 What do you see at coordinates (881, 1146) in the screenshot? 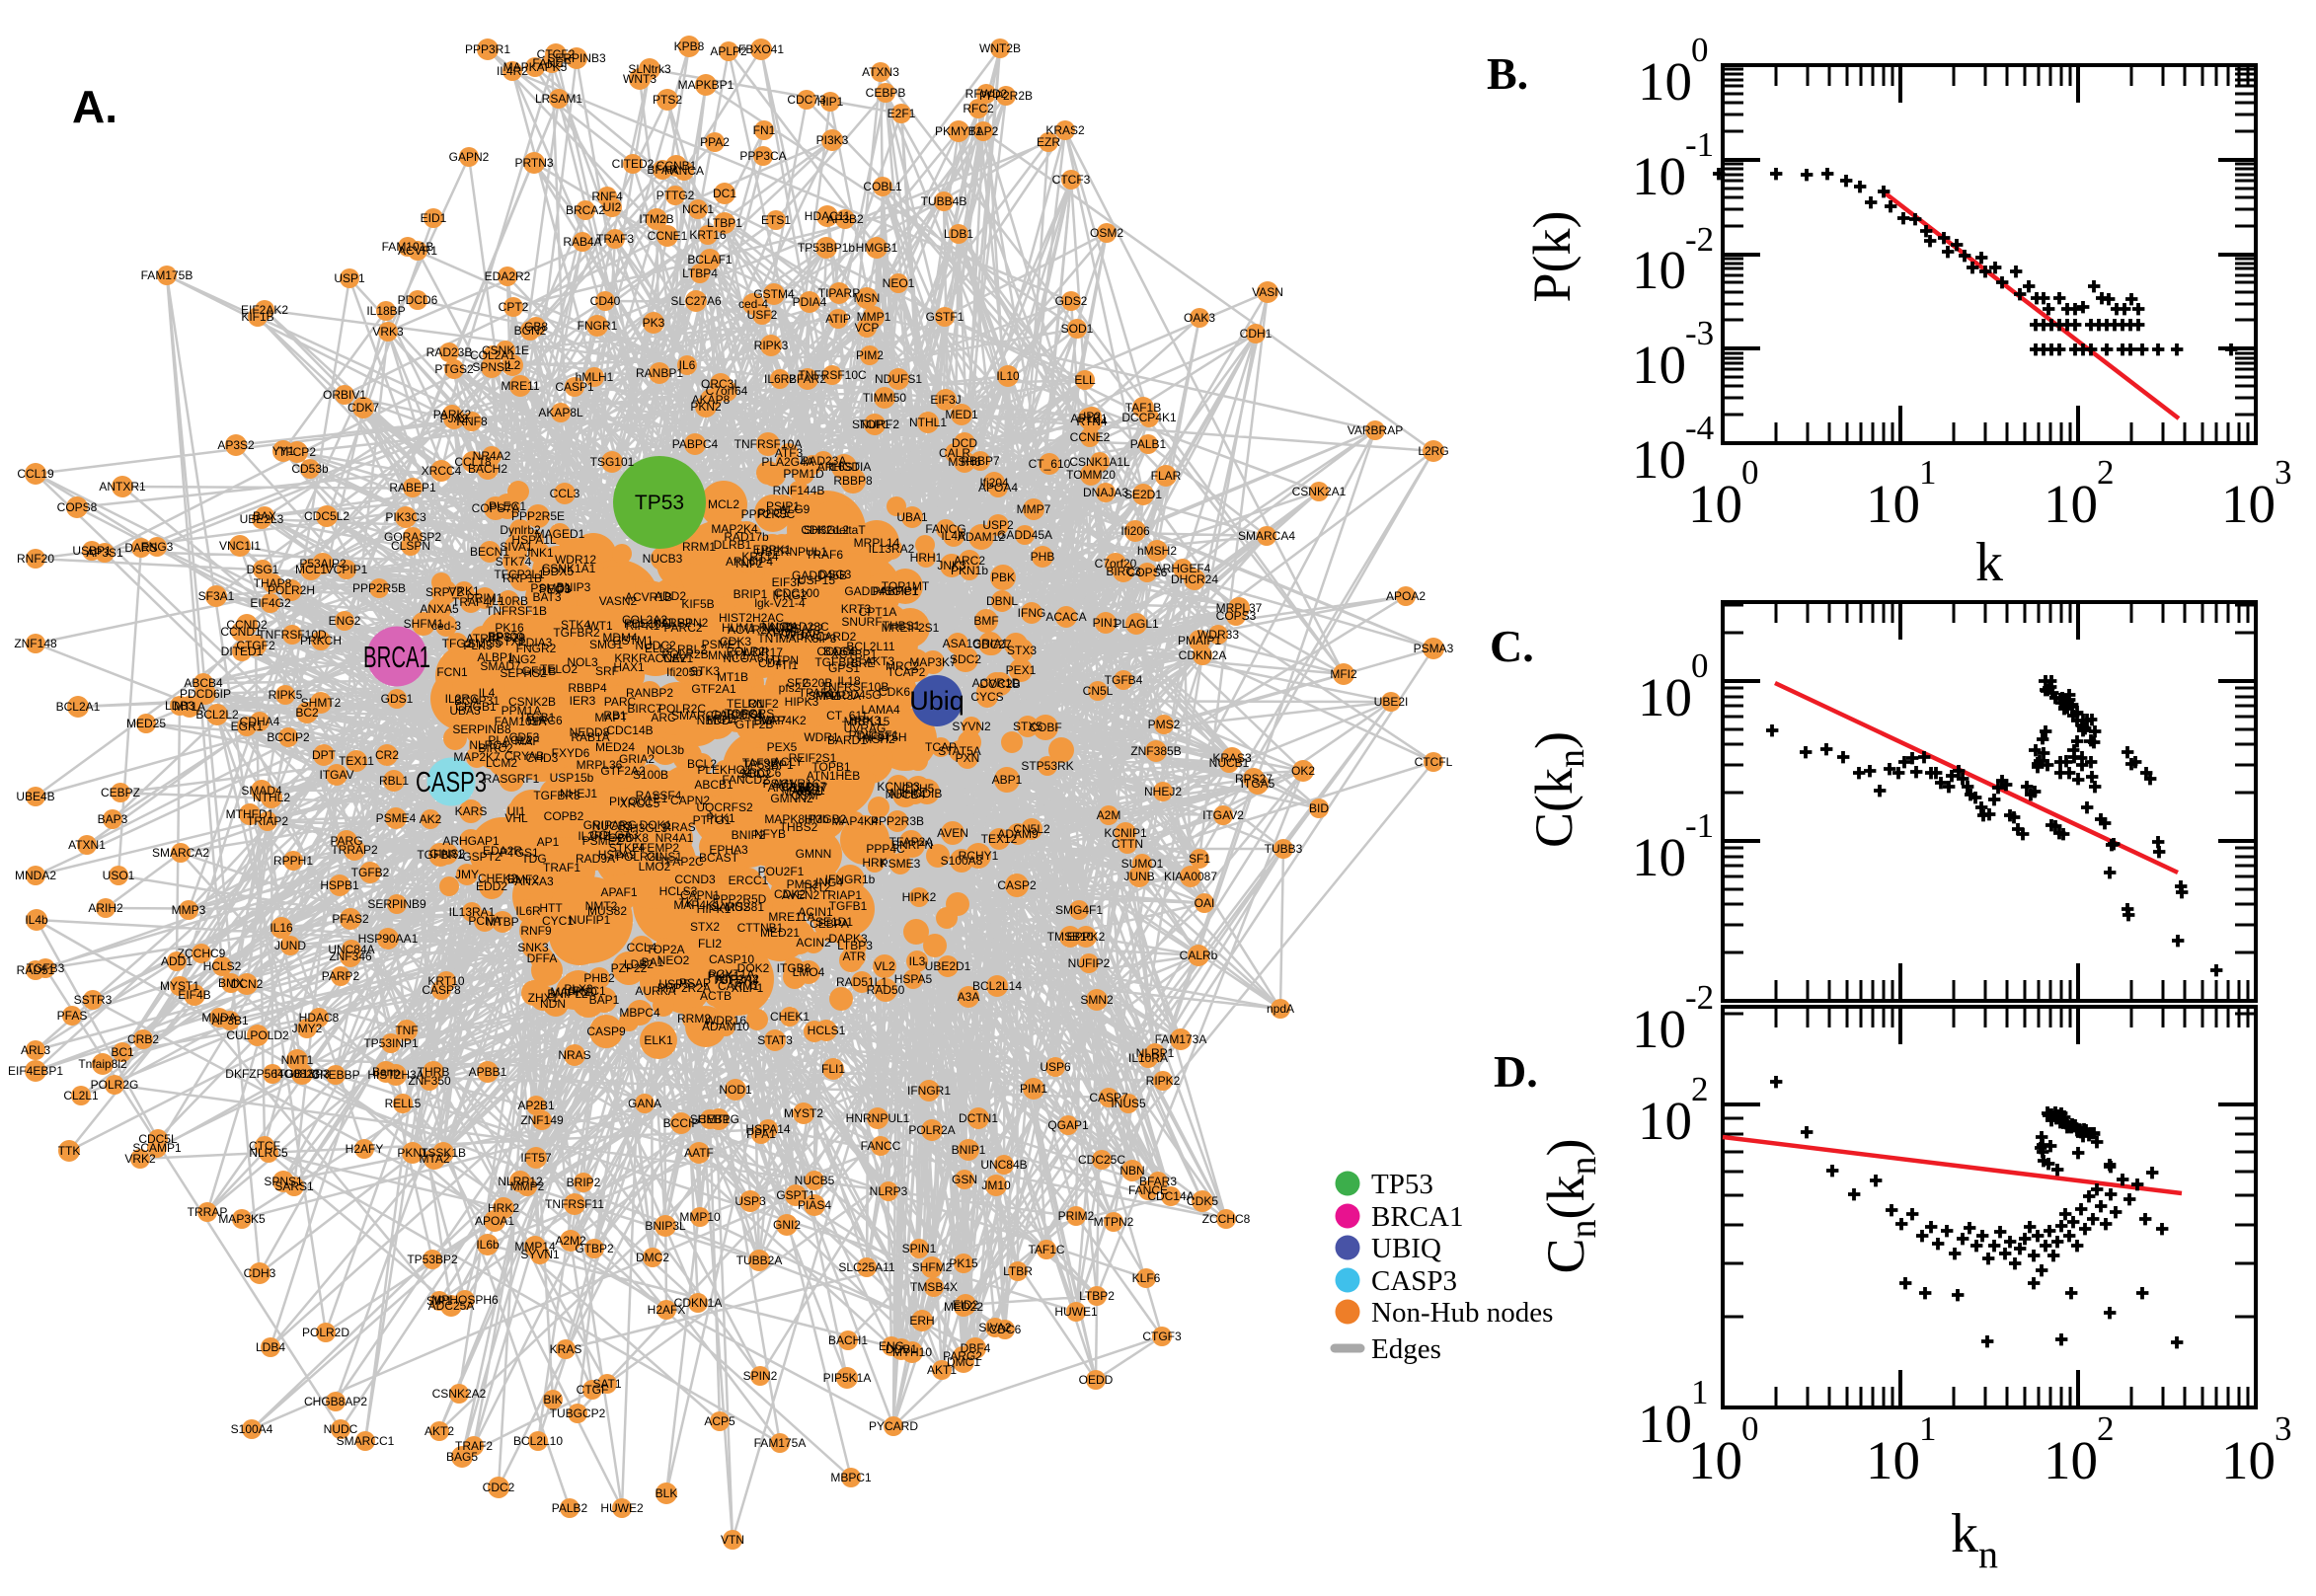
I see `svg-text: FANCC` at bounding box center [881, 1146].